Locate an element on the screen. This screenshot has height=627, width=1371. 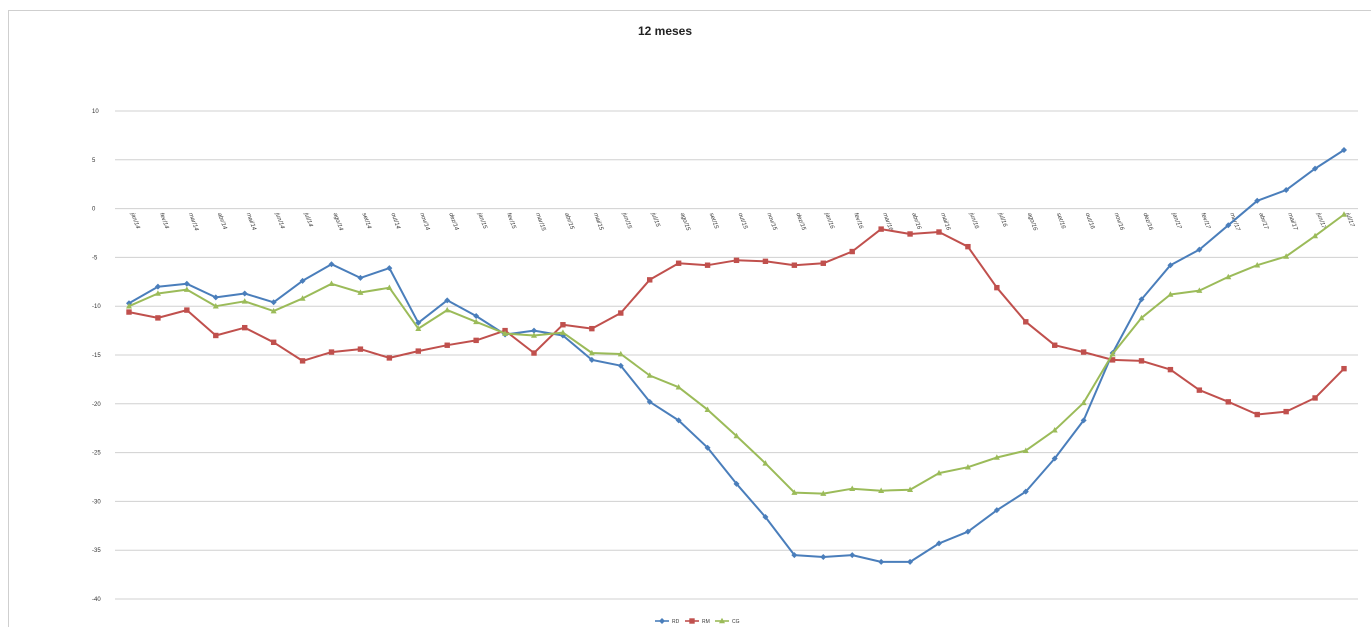
x-tick-label: ago/16 is located at coordinates (1032, 222).